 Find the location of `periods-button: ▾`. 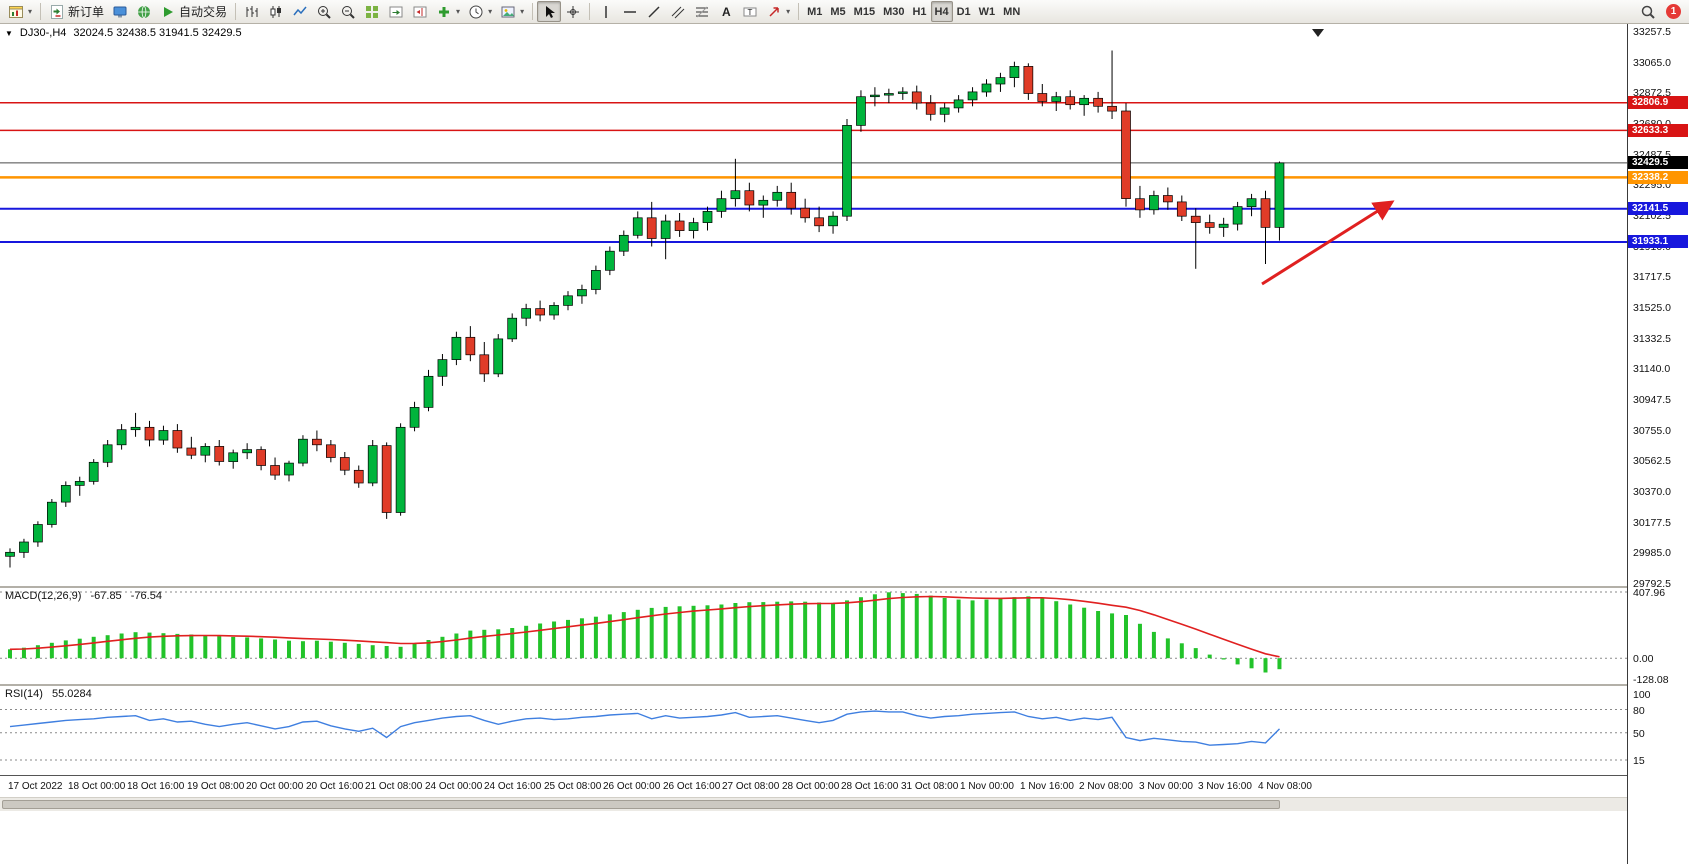

periods-button: ▾ is located at coordinates (480, 11).